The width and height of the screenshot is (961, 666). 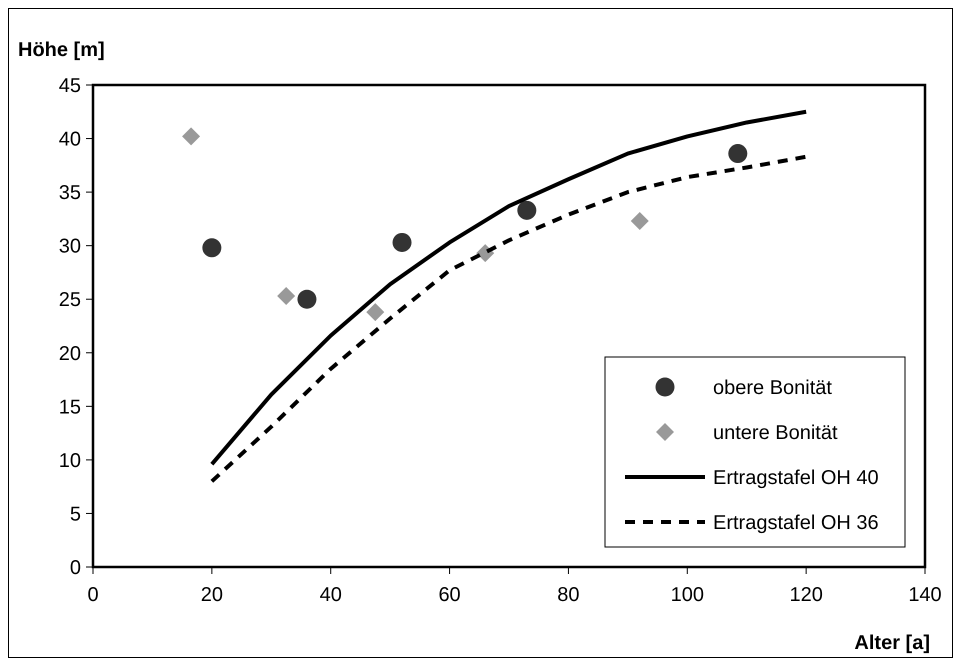 What do you see at coordinates (75, 514) in the screenshot?
I see `y-tick-label: 5` at bounding box center [75, 514].